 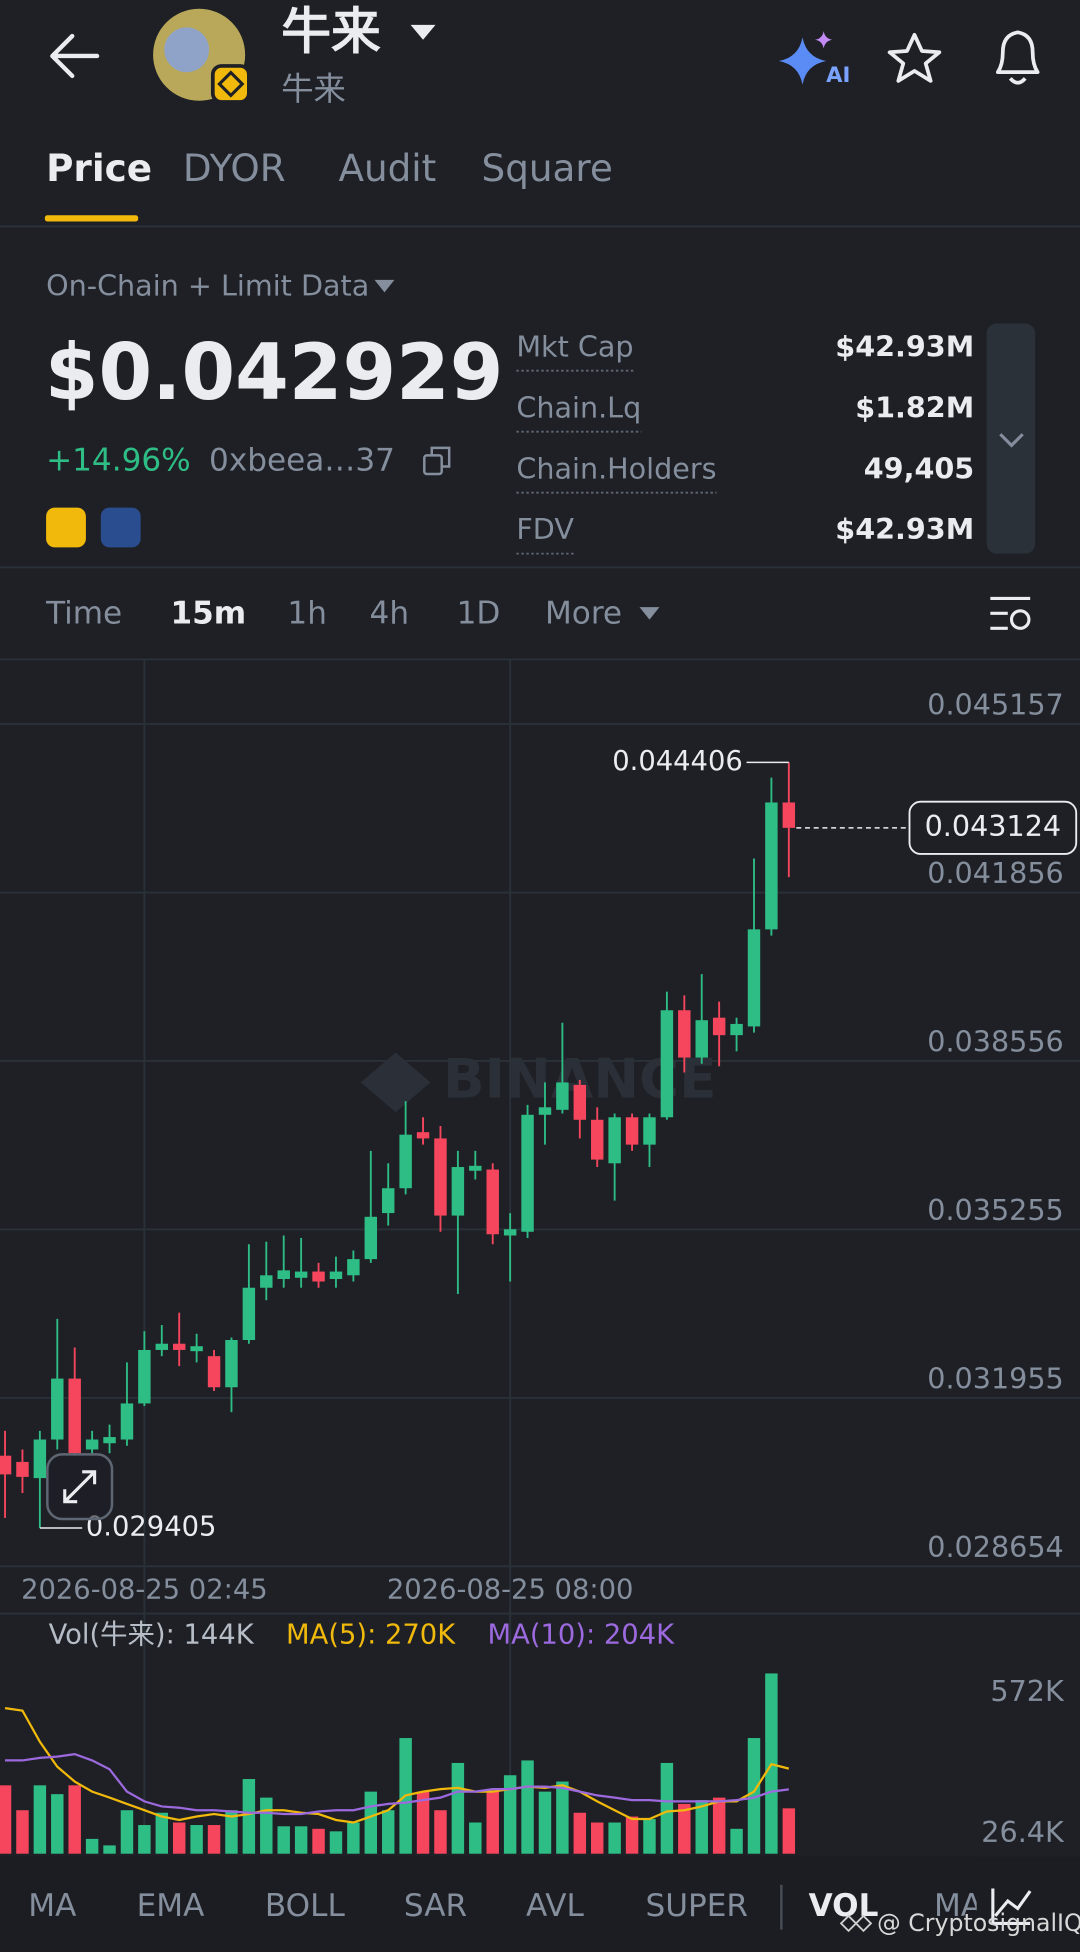 I want to click on favorite-button, so click(x=914, y=57).